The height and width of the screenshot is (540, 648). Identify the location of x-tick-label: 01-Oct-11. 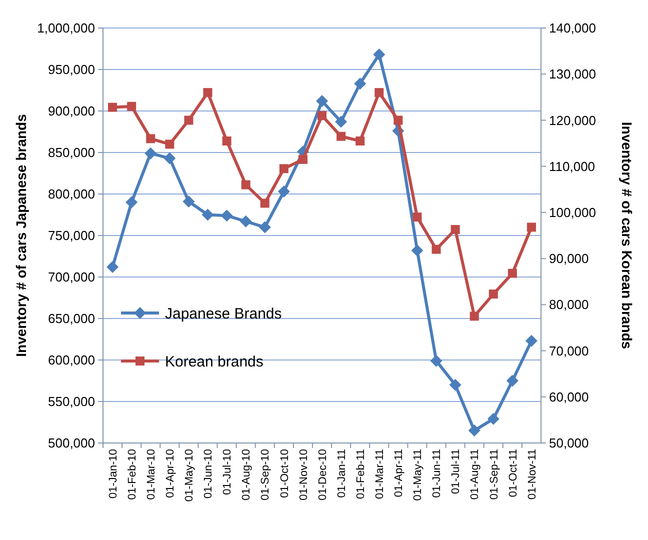
(513, 473).